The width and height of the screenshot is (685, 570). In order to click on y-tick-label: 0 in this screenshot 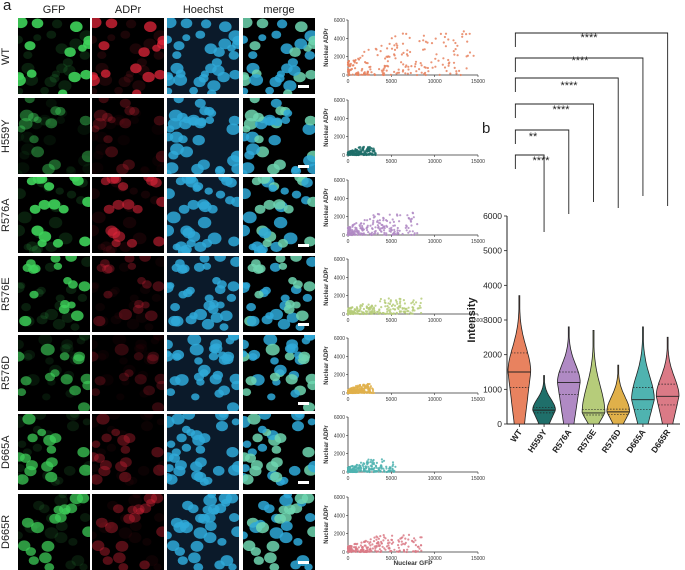, I will do `click(343, 473)`.